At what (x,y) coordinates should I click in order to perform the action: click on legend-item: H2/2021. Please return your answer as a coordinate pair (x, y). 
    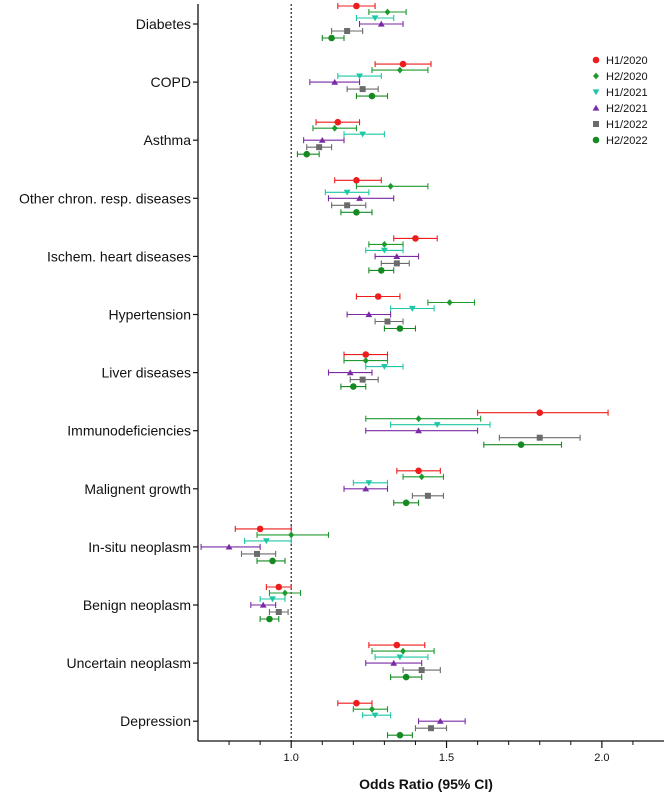
    Looking at the image, I should click on (620, 109).